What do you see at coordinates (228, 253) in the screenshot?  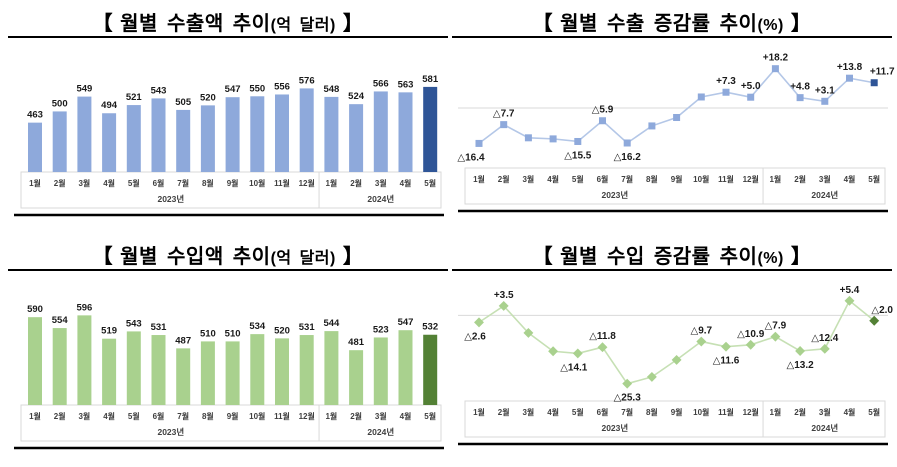 I see `import-amount-title: 【 월별 수입액 추이(억 달러) 】` at bounding box center [228, 253].